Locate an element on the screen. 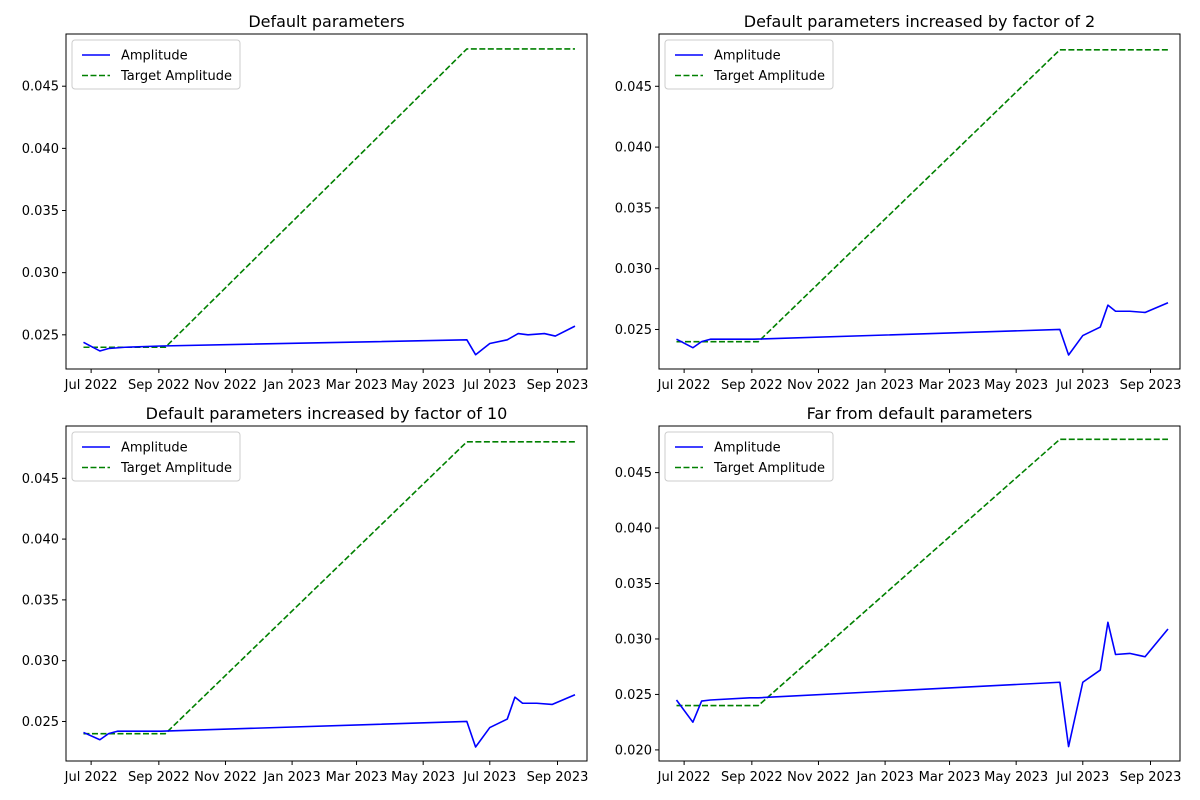  chart-title: Default parameters is located at coordinates (326, 21).